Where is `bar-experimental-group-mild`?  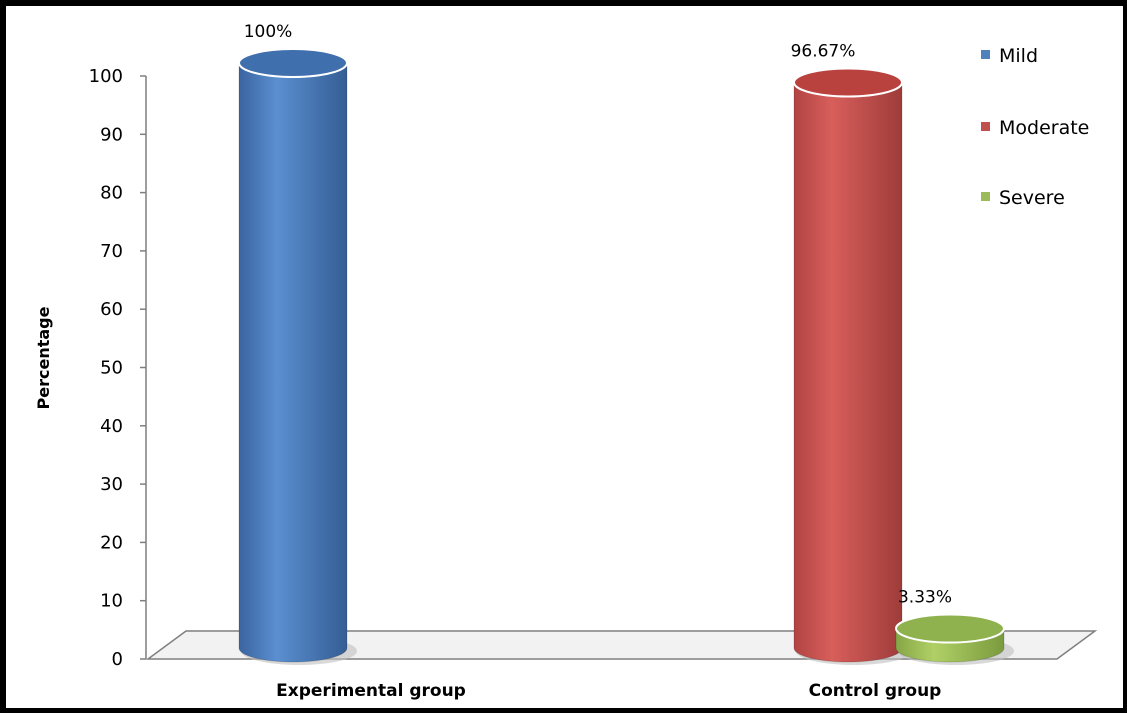
bar-experimental-group-mild is located at coordinates (297, 356).